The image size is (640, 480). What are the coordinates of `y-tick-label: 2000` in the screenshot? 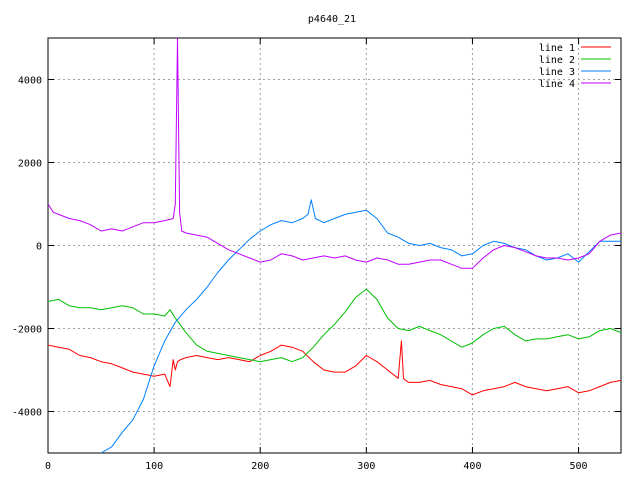 It's located at (30, 164).